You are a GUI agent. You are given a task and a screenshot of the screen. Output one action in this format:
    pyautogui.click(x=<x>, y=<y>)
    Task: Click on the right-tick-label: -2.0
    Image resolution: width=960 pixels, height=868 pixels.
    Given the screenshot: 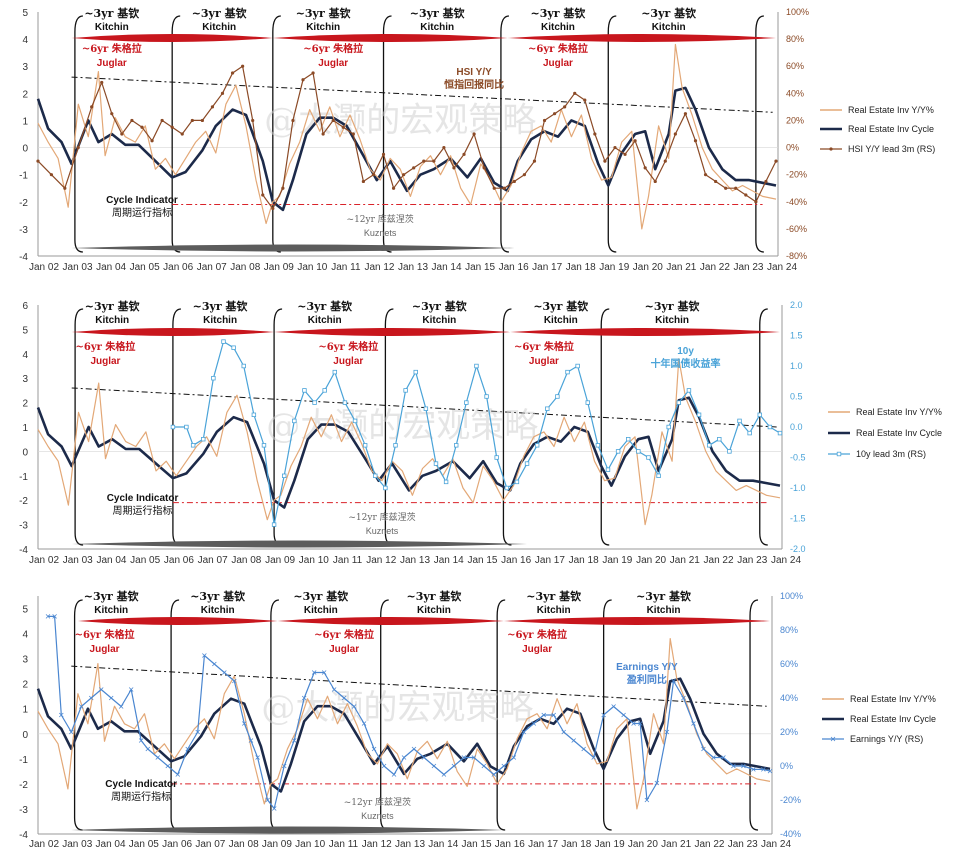 What is the action you would take?
    pyautogui.click(x=798, y=549)
    